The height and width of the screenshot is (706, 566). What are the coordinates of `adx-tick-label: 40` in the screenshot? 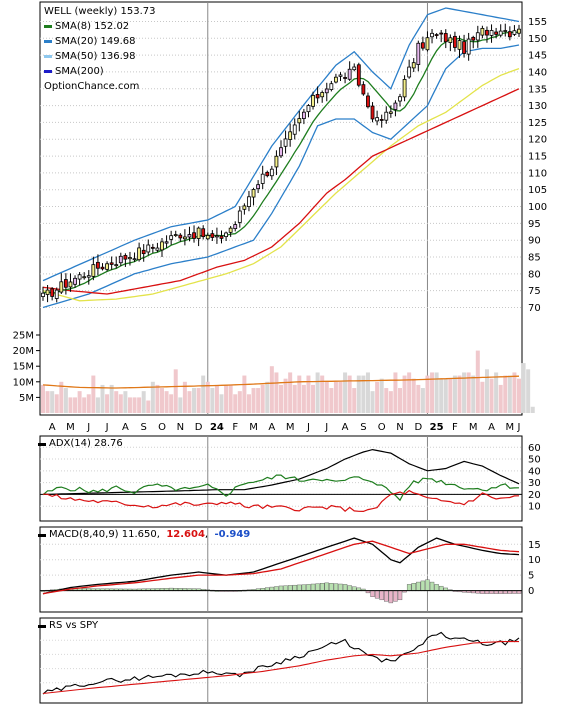 It's located at (534, 471).